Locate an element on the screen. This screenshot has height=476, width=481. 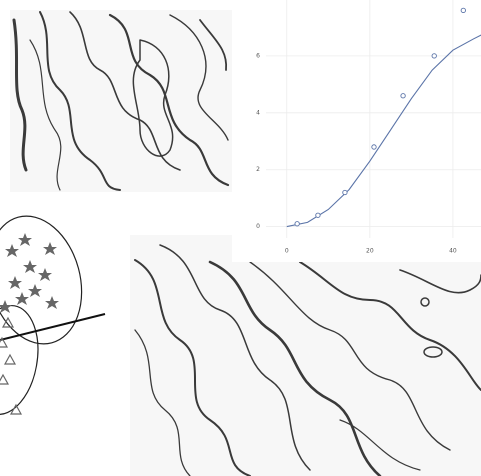
y-tick-label: 4 is located at coordinates (258, 112).